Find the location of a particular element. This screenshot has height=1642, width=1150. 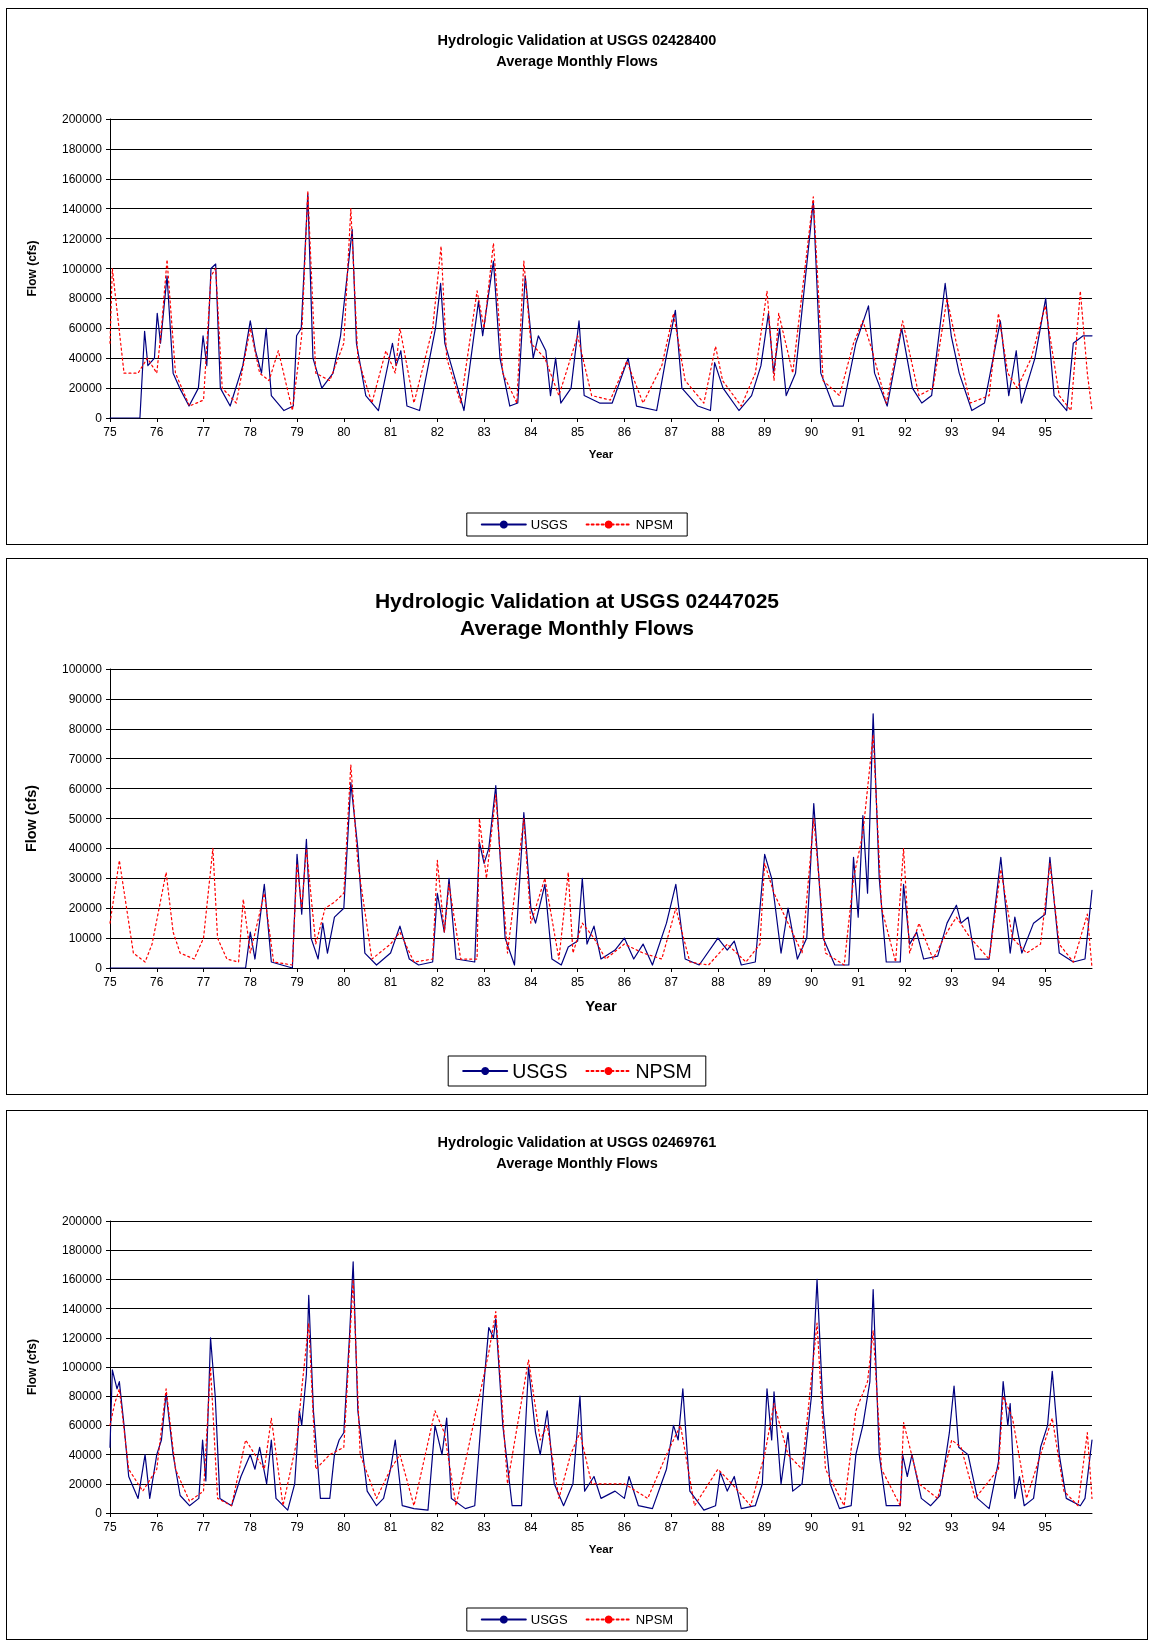

y-tick-label: 70000 is located at coordinates (85, 758).